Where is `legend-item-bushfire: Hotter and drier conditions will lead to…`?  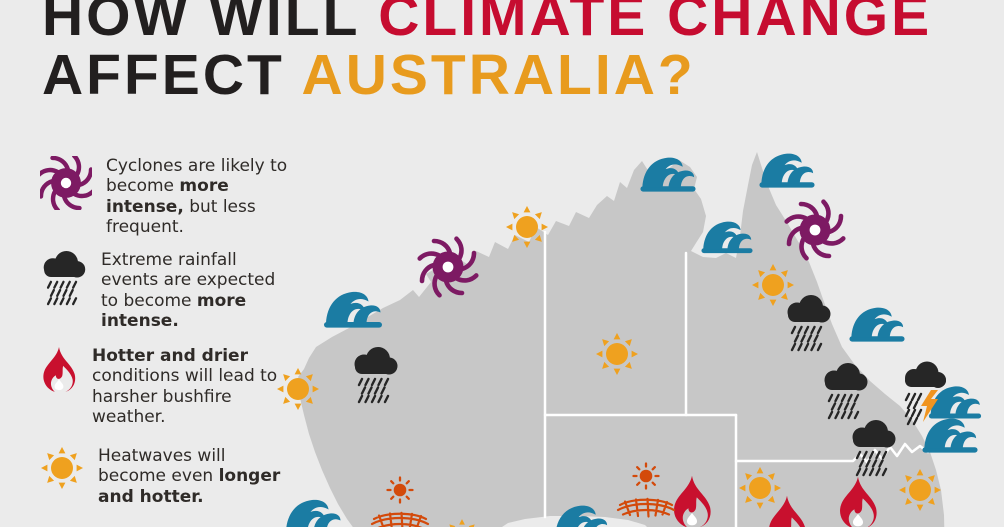
legend-item-bushfire: Hotter and drier conditions will lead to… is located at coordinates (164, 387).